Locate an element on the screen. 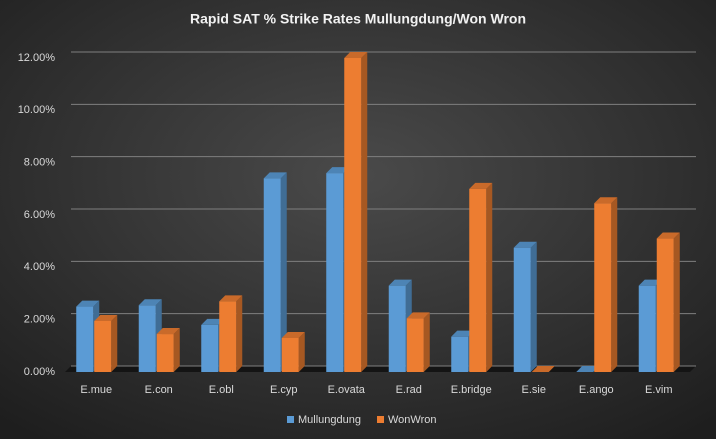 The width and height of the screenshot is (716, 444). legend-label: WonWron is located at coordinates (412, 420).